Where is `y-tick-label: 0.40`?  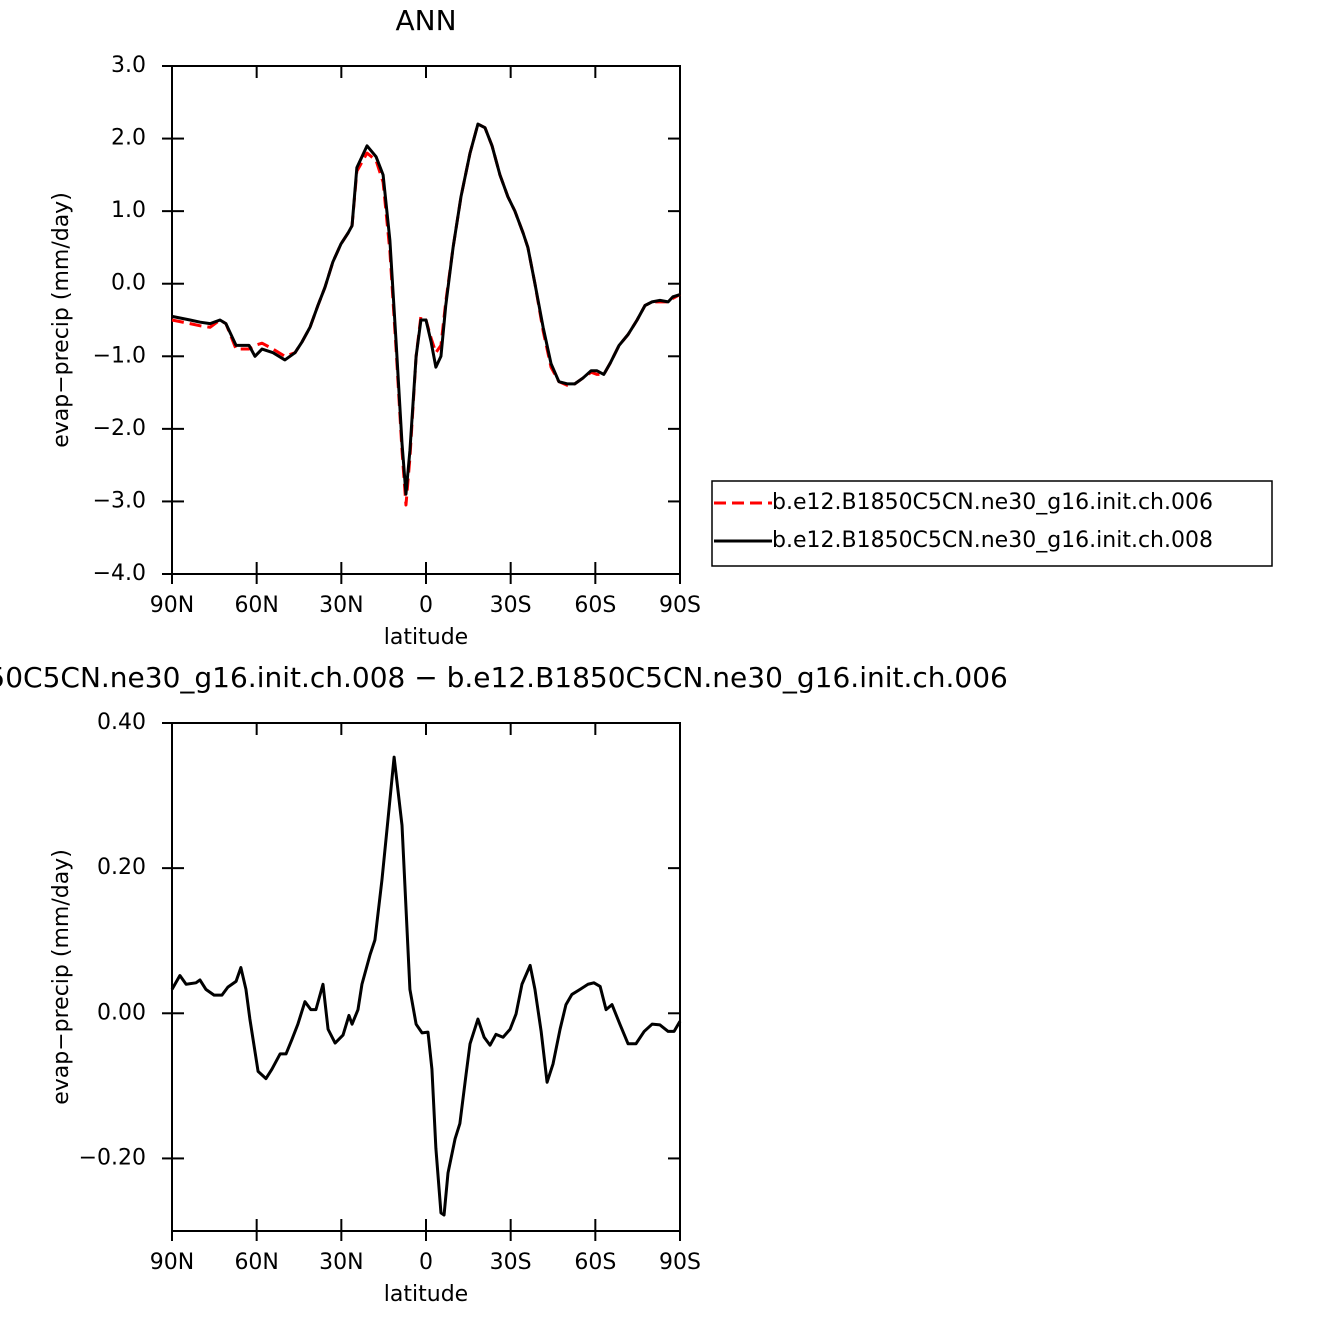
y-tick-label: 0.40 is located at coordinates (121, 722).